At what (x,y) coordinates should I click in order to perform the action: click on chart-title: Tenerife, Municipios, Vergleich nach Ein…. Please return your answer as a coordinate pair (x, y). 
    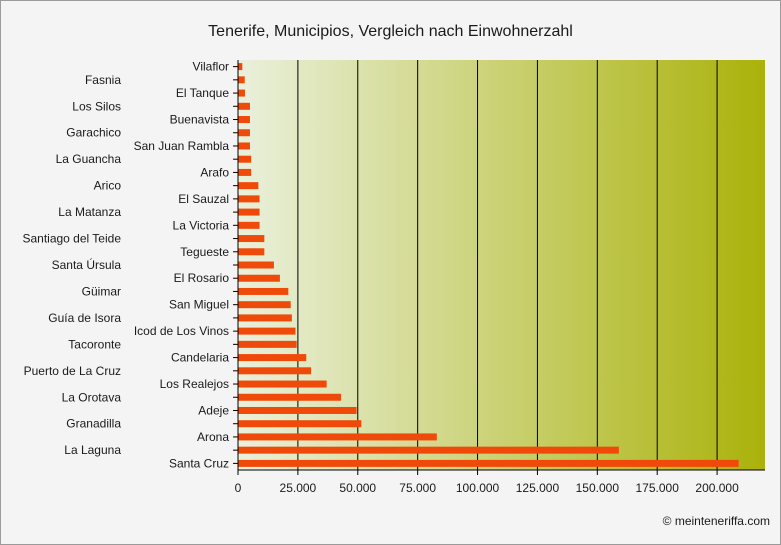
    Looking at the image, I should click on (390, 31).